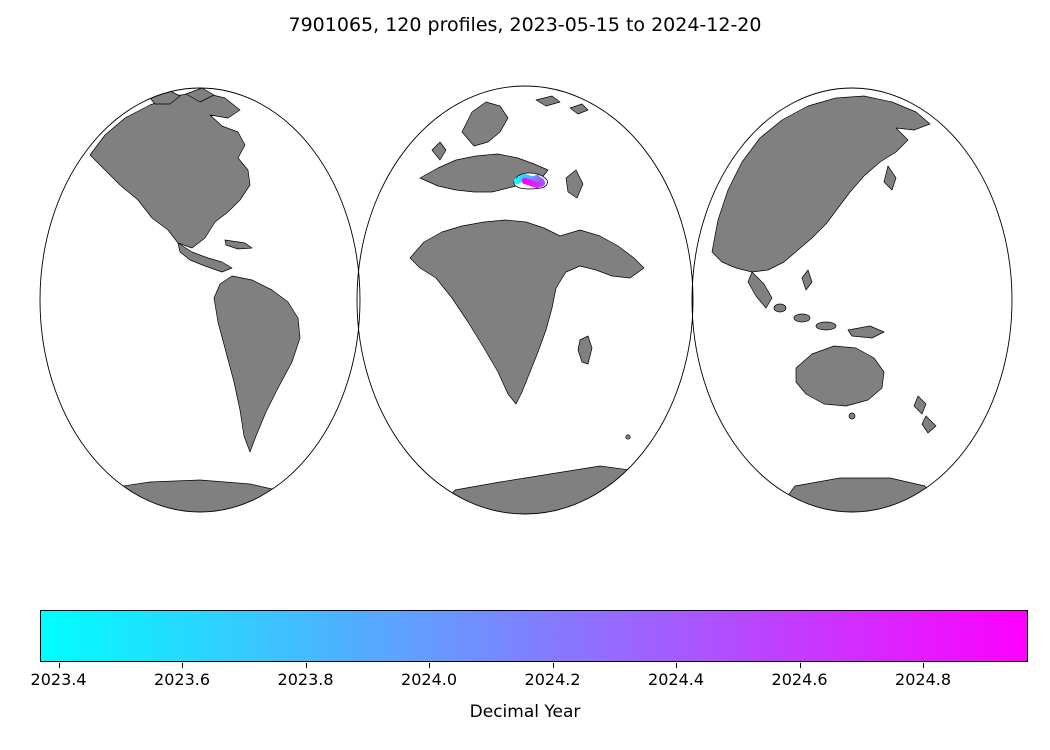  What do you see at coordinates (552, 679) in the screenshot?
I see `tick-label: 2024.2` at bounding box center [552, 679].